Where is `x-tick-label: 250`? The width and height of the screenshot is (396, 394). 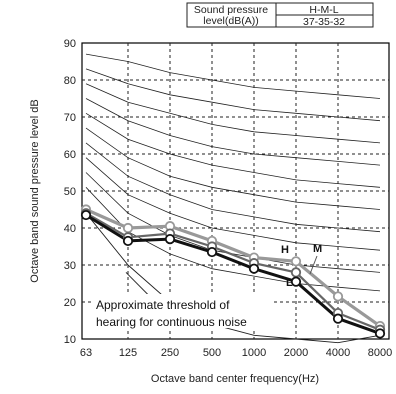
x-tick-label: 250 is located at coordinates (170, 353).